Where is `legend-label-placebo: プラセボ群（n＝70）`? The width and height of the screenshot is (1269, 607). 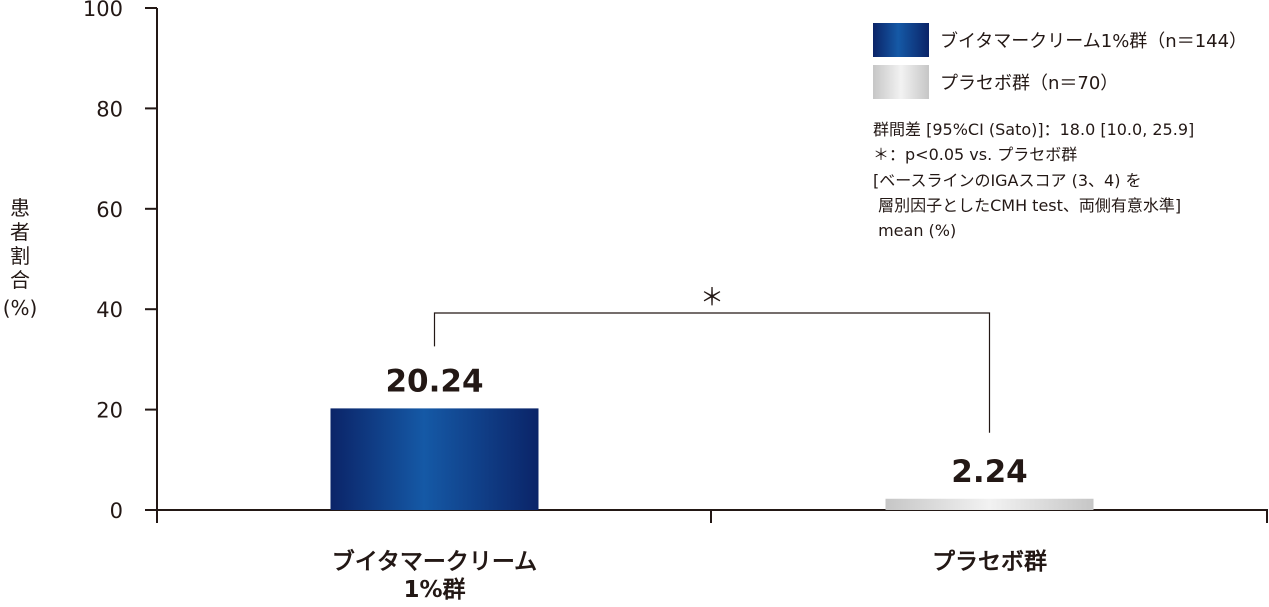
legend-label-placebo: プラセボ群（n＝70） is located at coordinates (1029, 83).